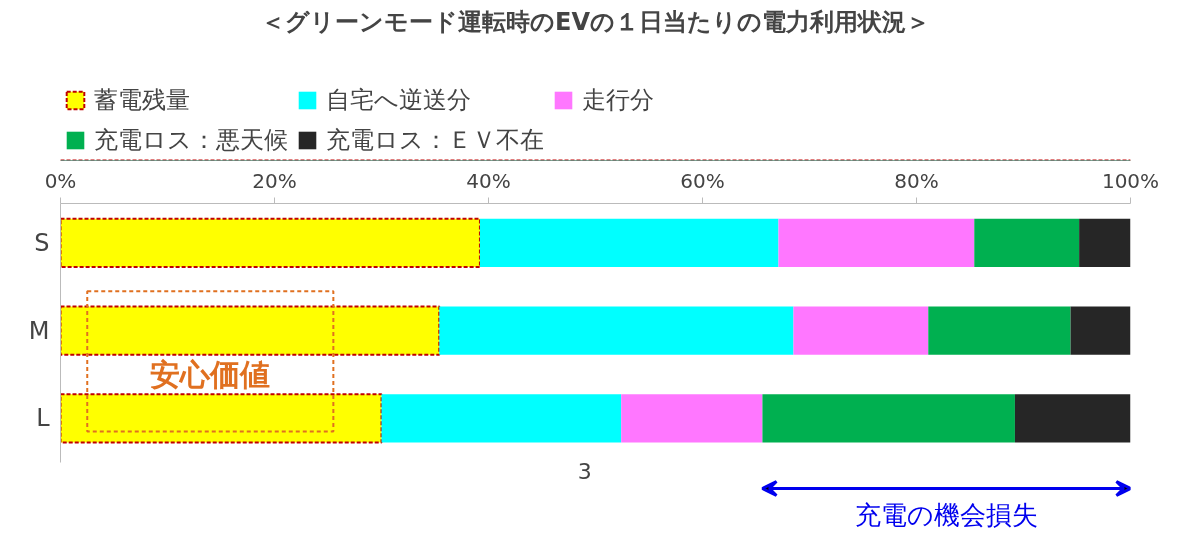 This screenshot has width=1200, height=555. Describe the element at coordinates (398, 100) in the screenshot. I see `legend-label: 自宅へ逆送分` at that location.